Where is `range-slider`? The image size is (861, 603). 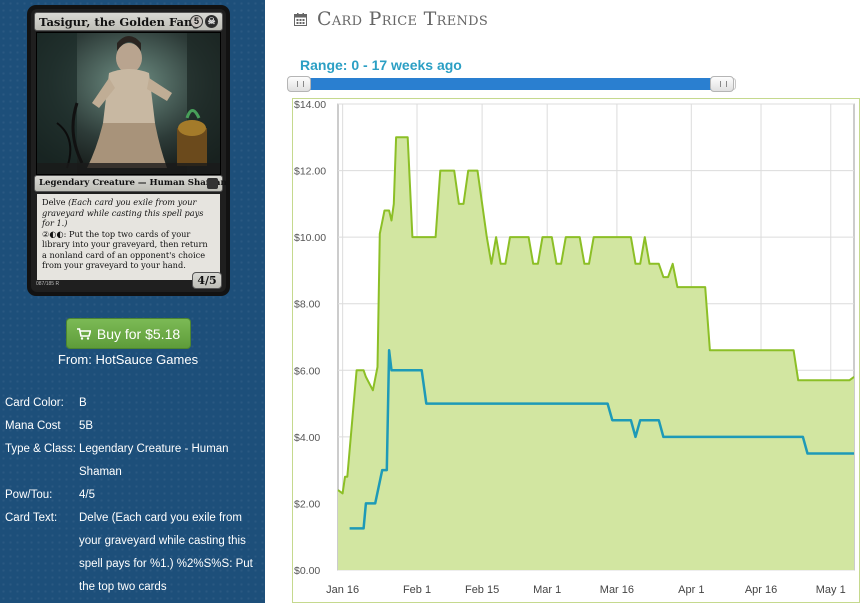 range-slider is located at coordinates (511, 84).